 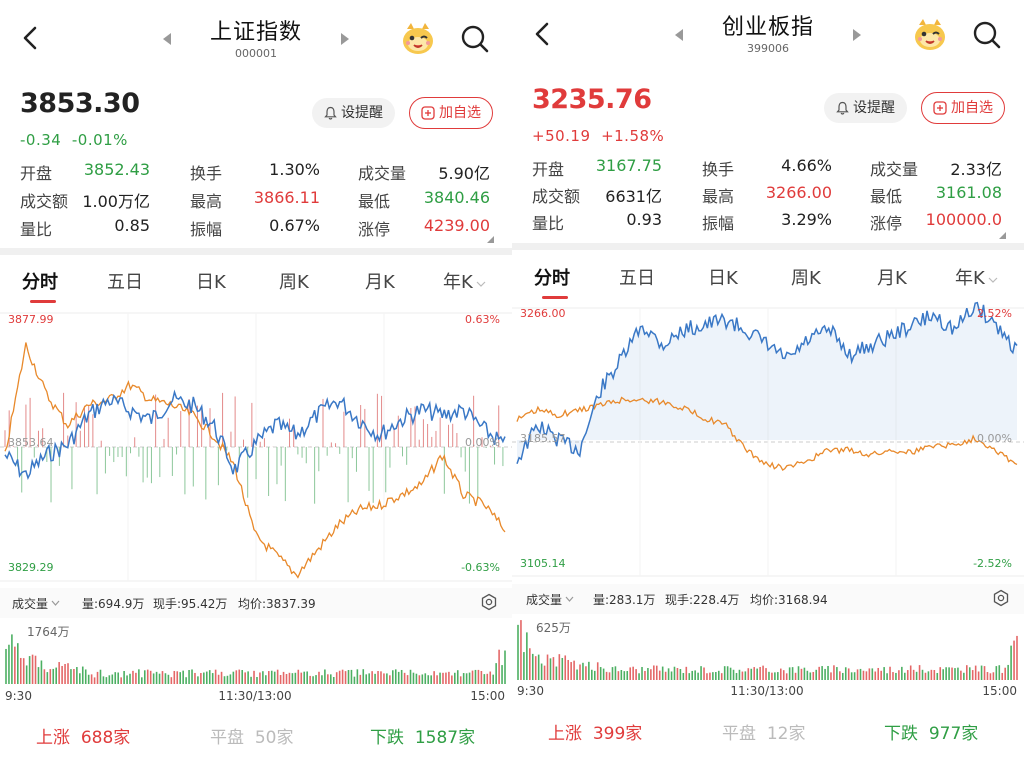 I want to click on active-tab-indicator, so click(x=43, y=301).